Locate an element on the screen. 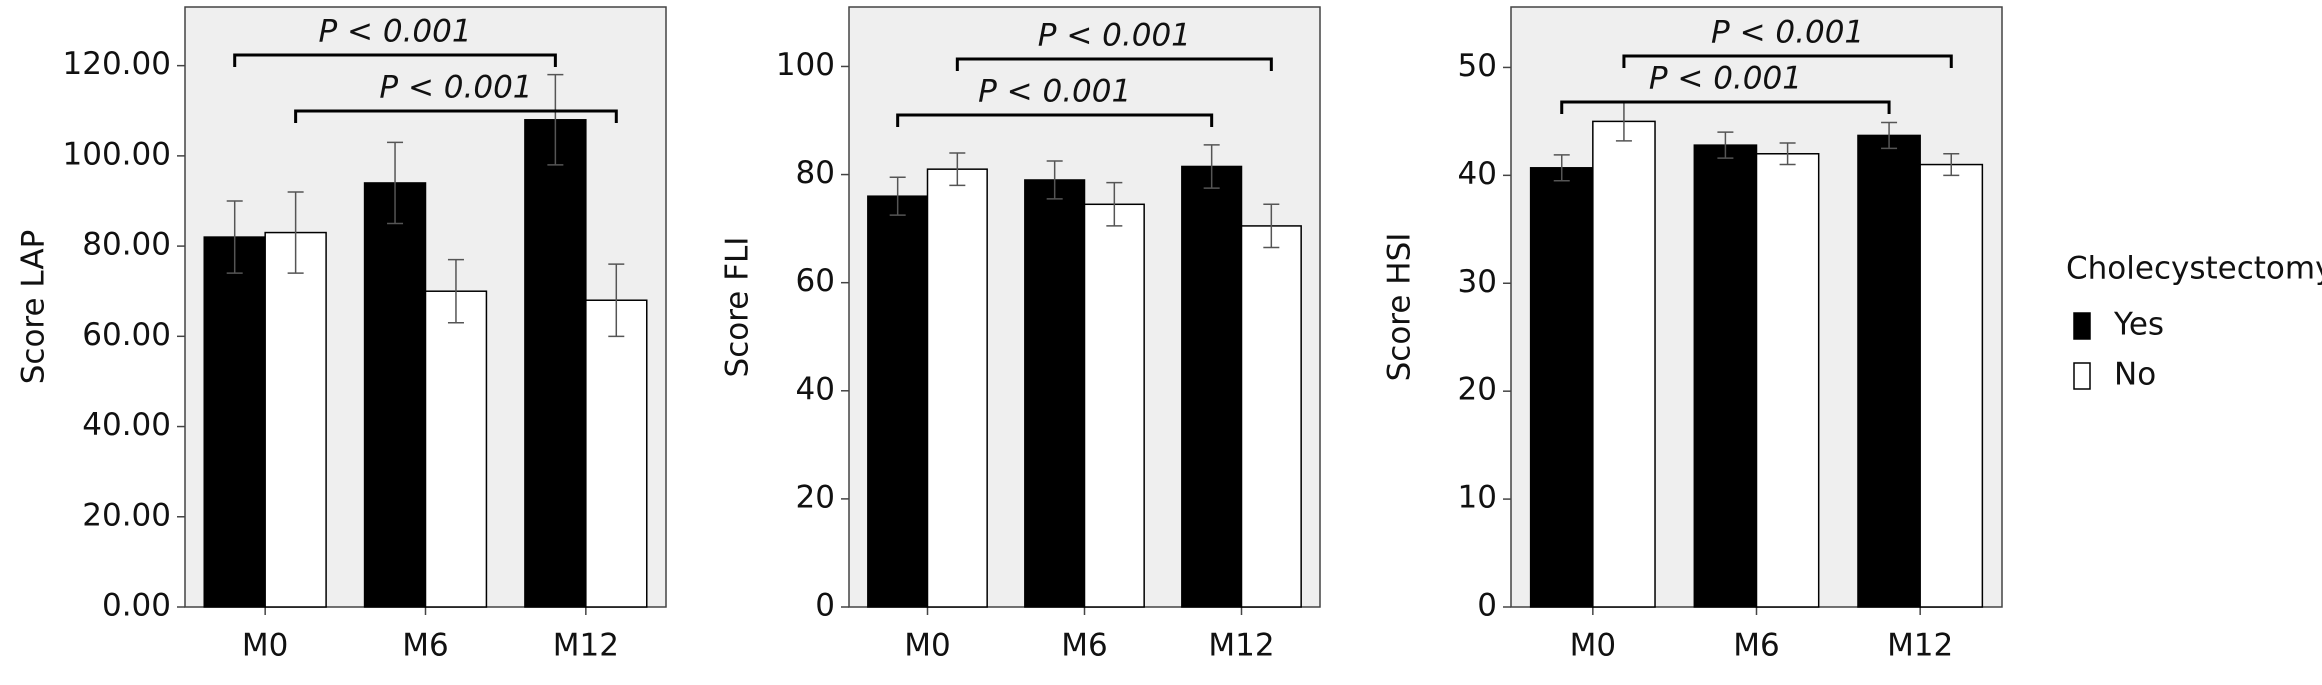 This screenshot has height=685, width=2322. y-tick-label: 20.00 is located at coordinates (126, 515).